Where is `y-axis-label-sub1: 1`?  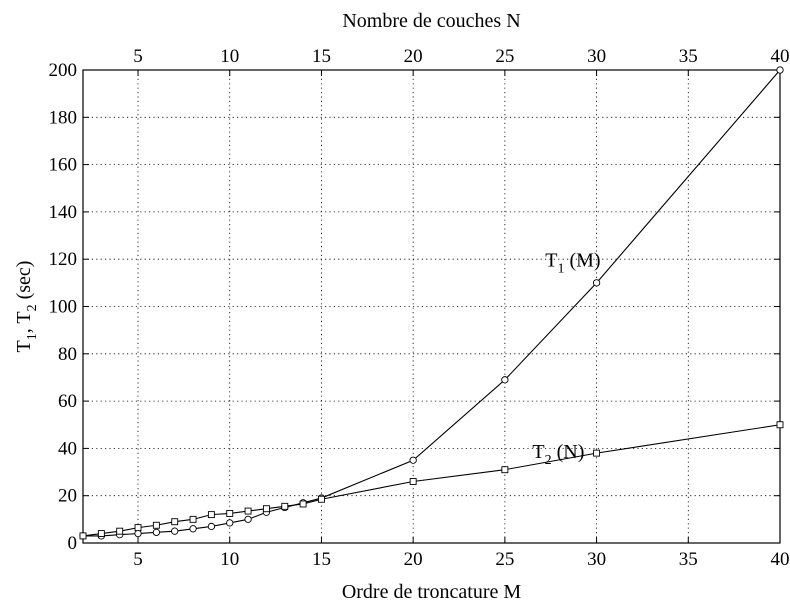 y-axis-label-sub1: 1 is located at coordinates (32, 336).